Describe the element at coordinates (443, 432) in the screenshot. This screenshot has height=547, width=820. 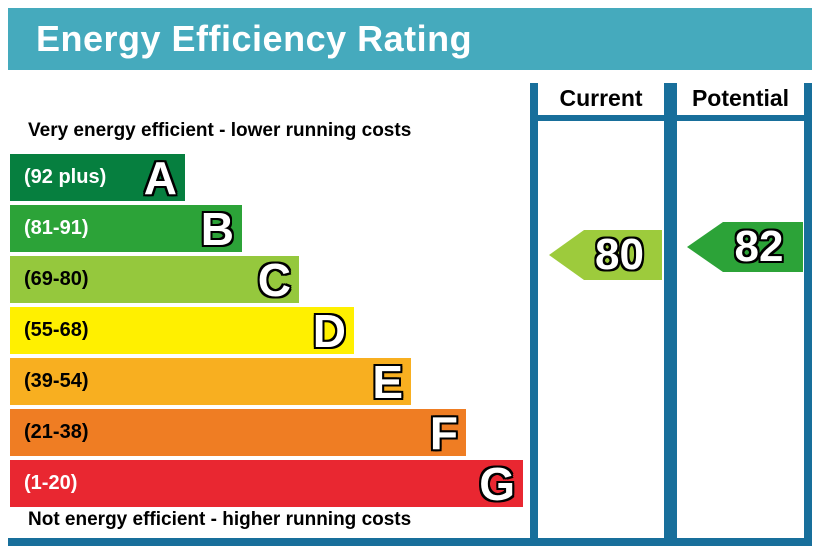
I see `band-f-letter: F` at that location.